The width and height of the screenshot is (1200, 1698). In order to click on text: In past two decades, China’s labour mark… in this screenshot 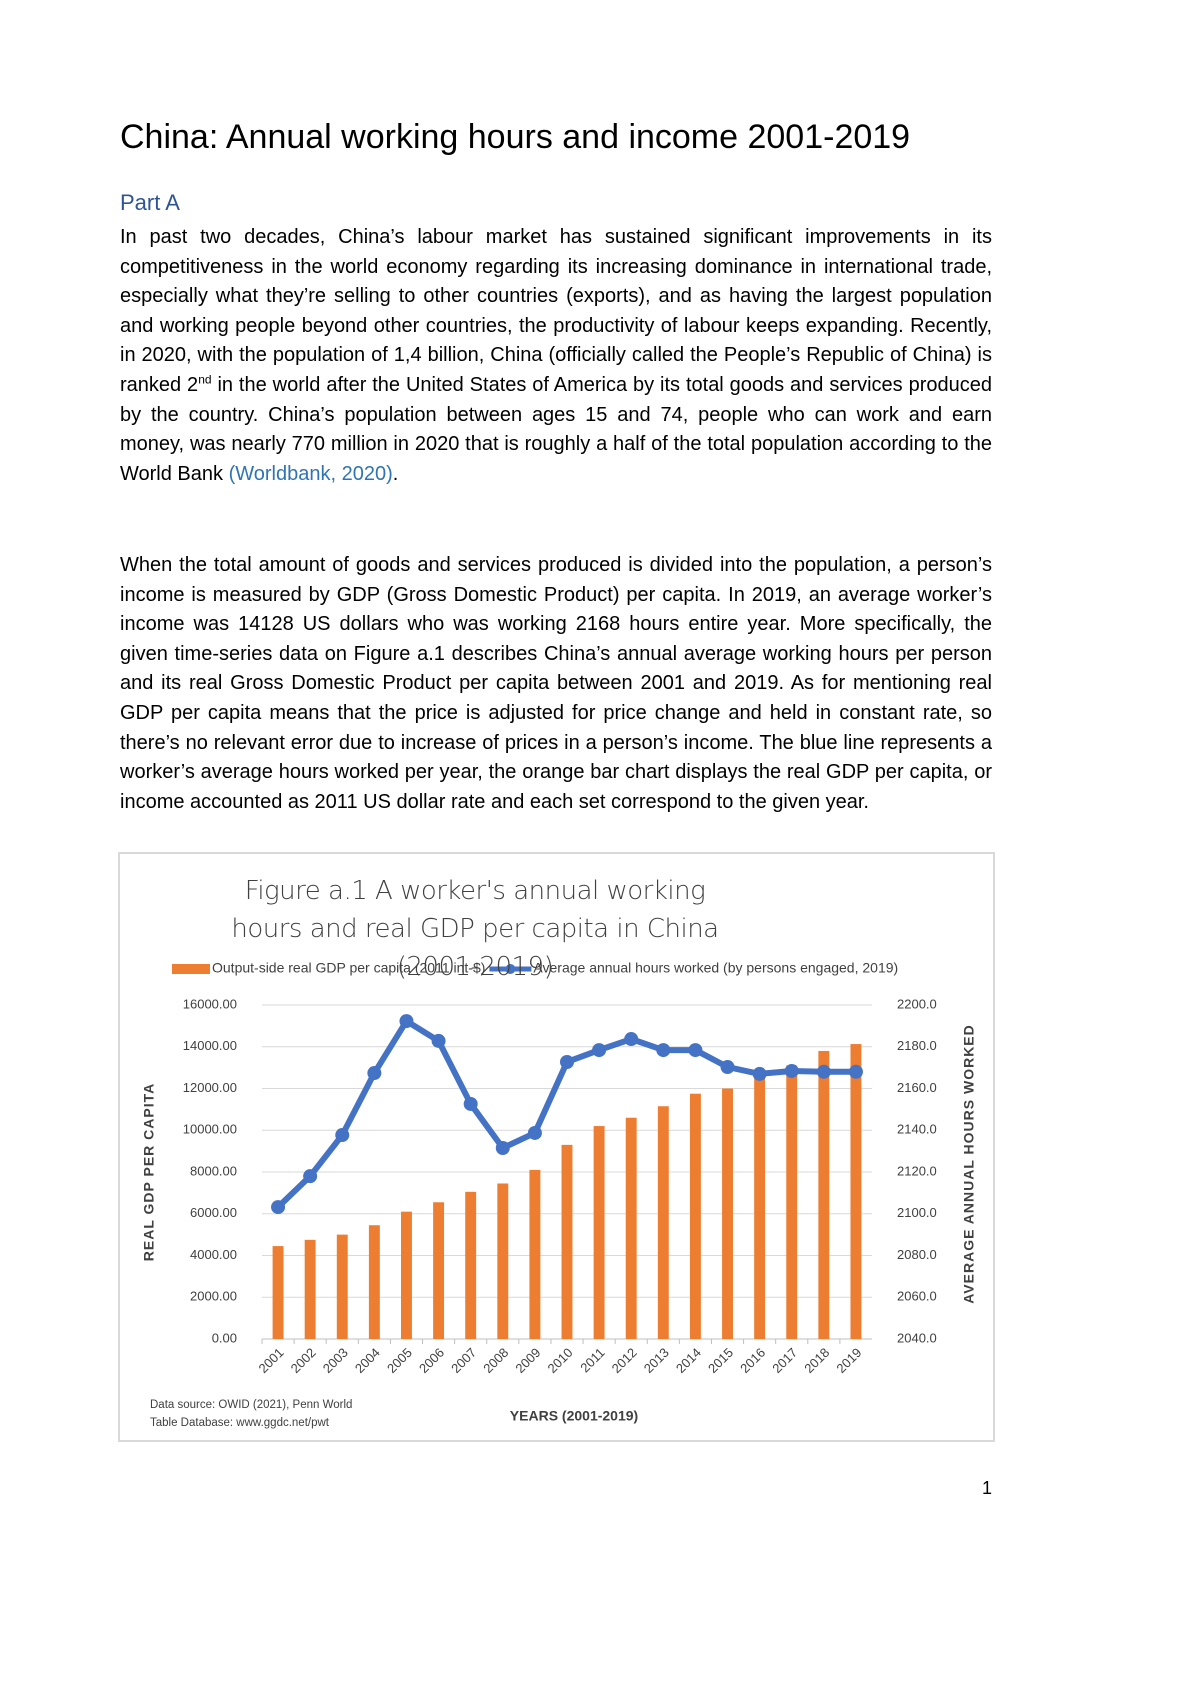, I will do `click(556, 311)`.